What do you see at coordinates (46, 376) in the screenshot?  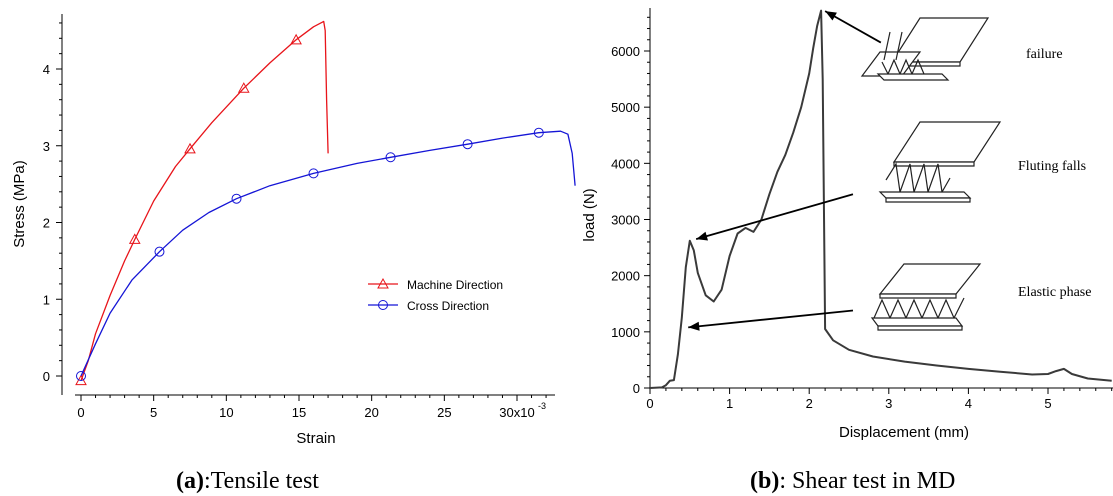 I see `a-y-tick-label: 0` at bounding box center [46, 376].